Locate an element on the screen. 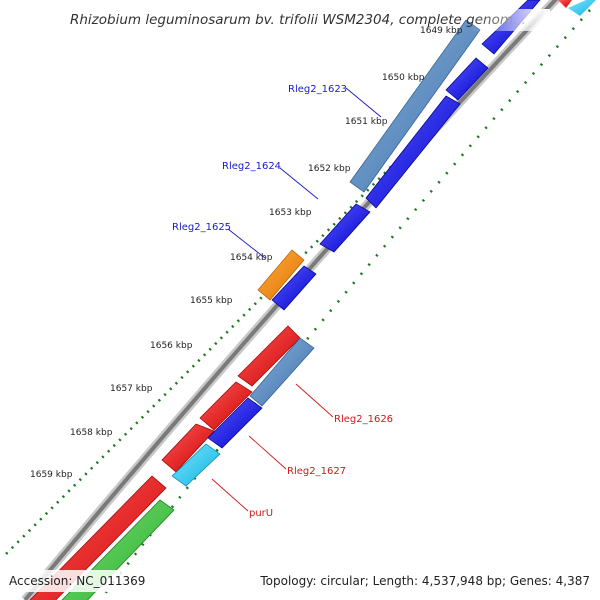  gene-label-rleg2-1626: Rleg2_1626 is located at coordinates (363, 419).